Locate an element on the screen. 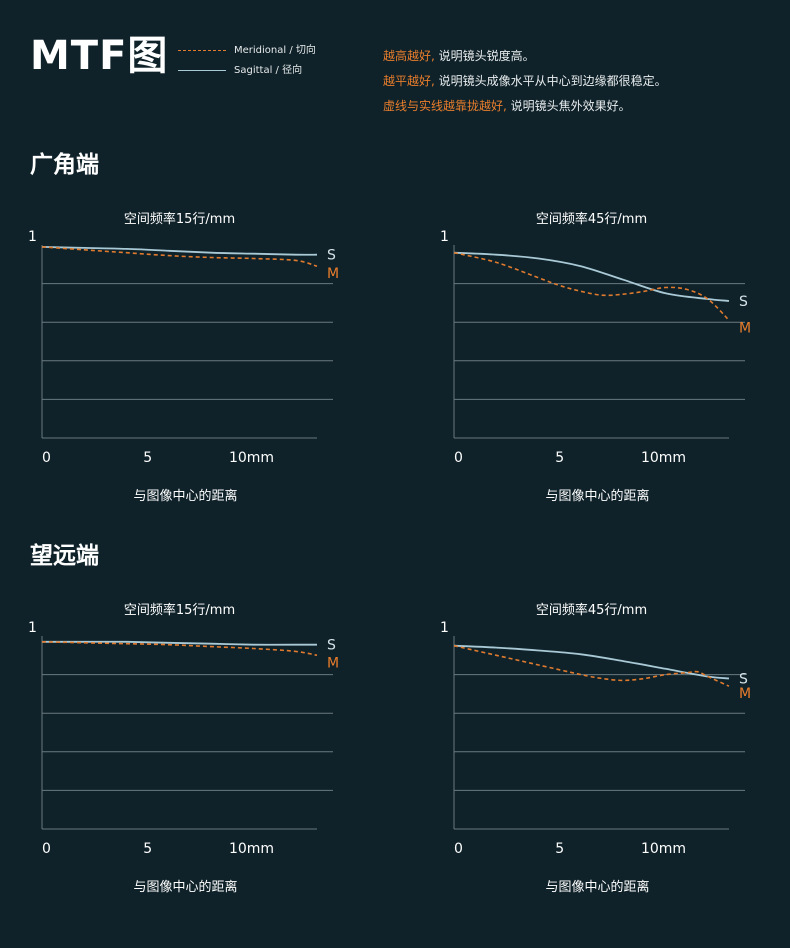 The height and width of the screenshot is (948, 790). chart-wide-45: 空间频率45行/mm 1 0 5 10mm 与图像中心的距离 S M is located at coordinates (613, 355).